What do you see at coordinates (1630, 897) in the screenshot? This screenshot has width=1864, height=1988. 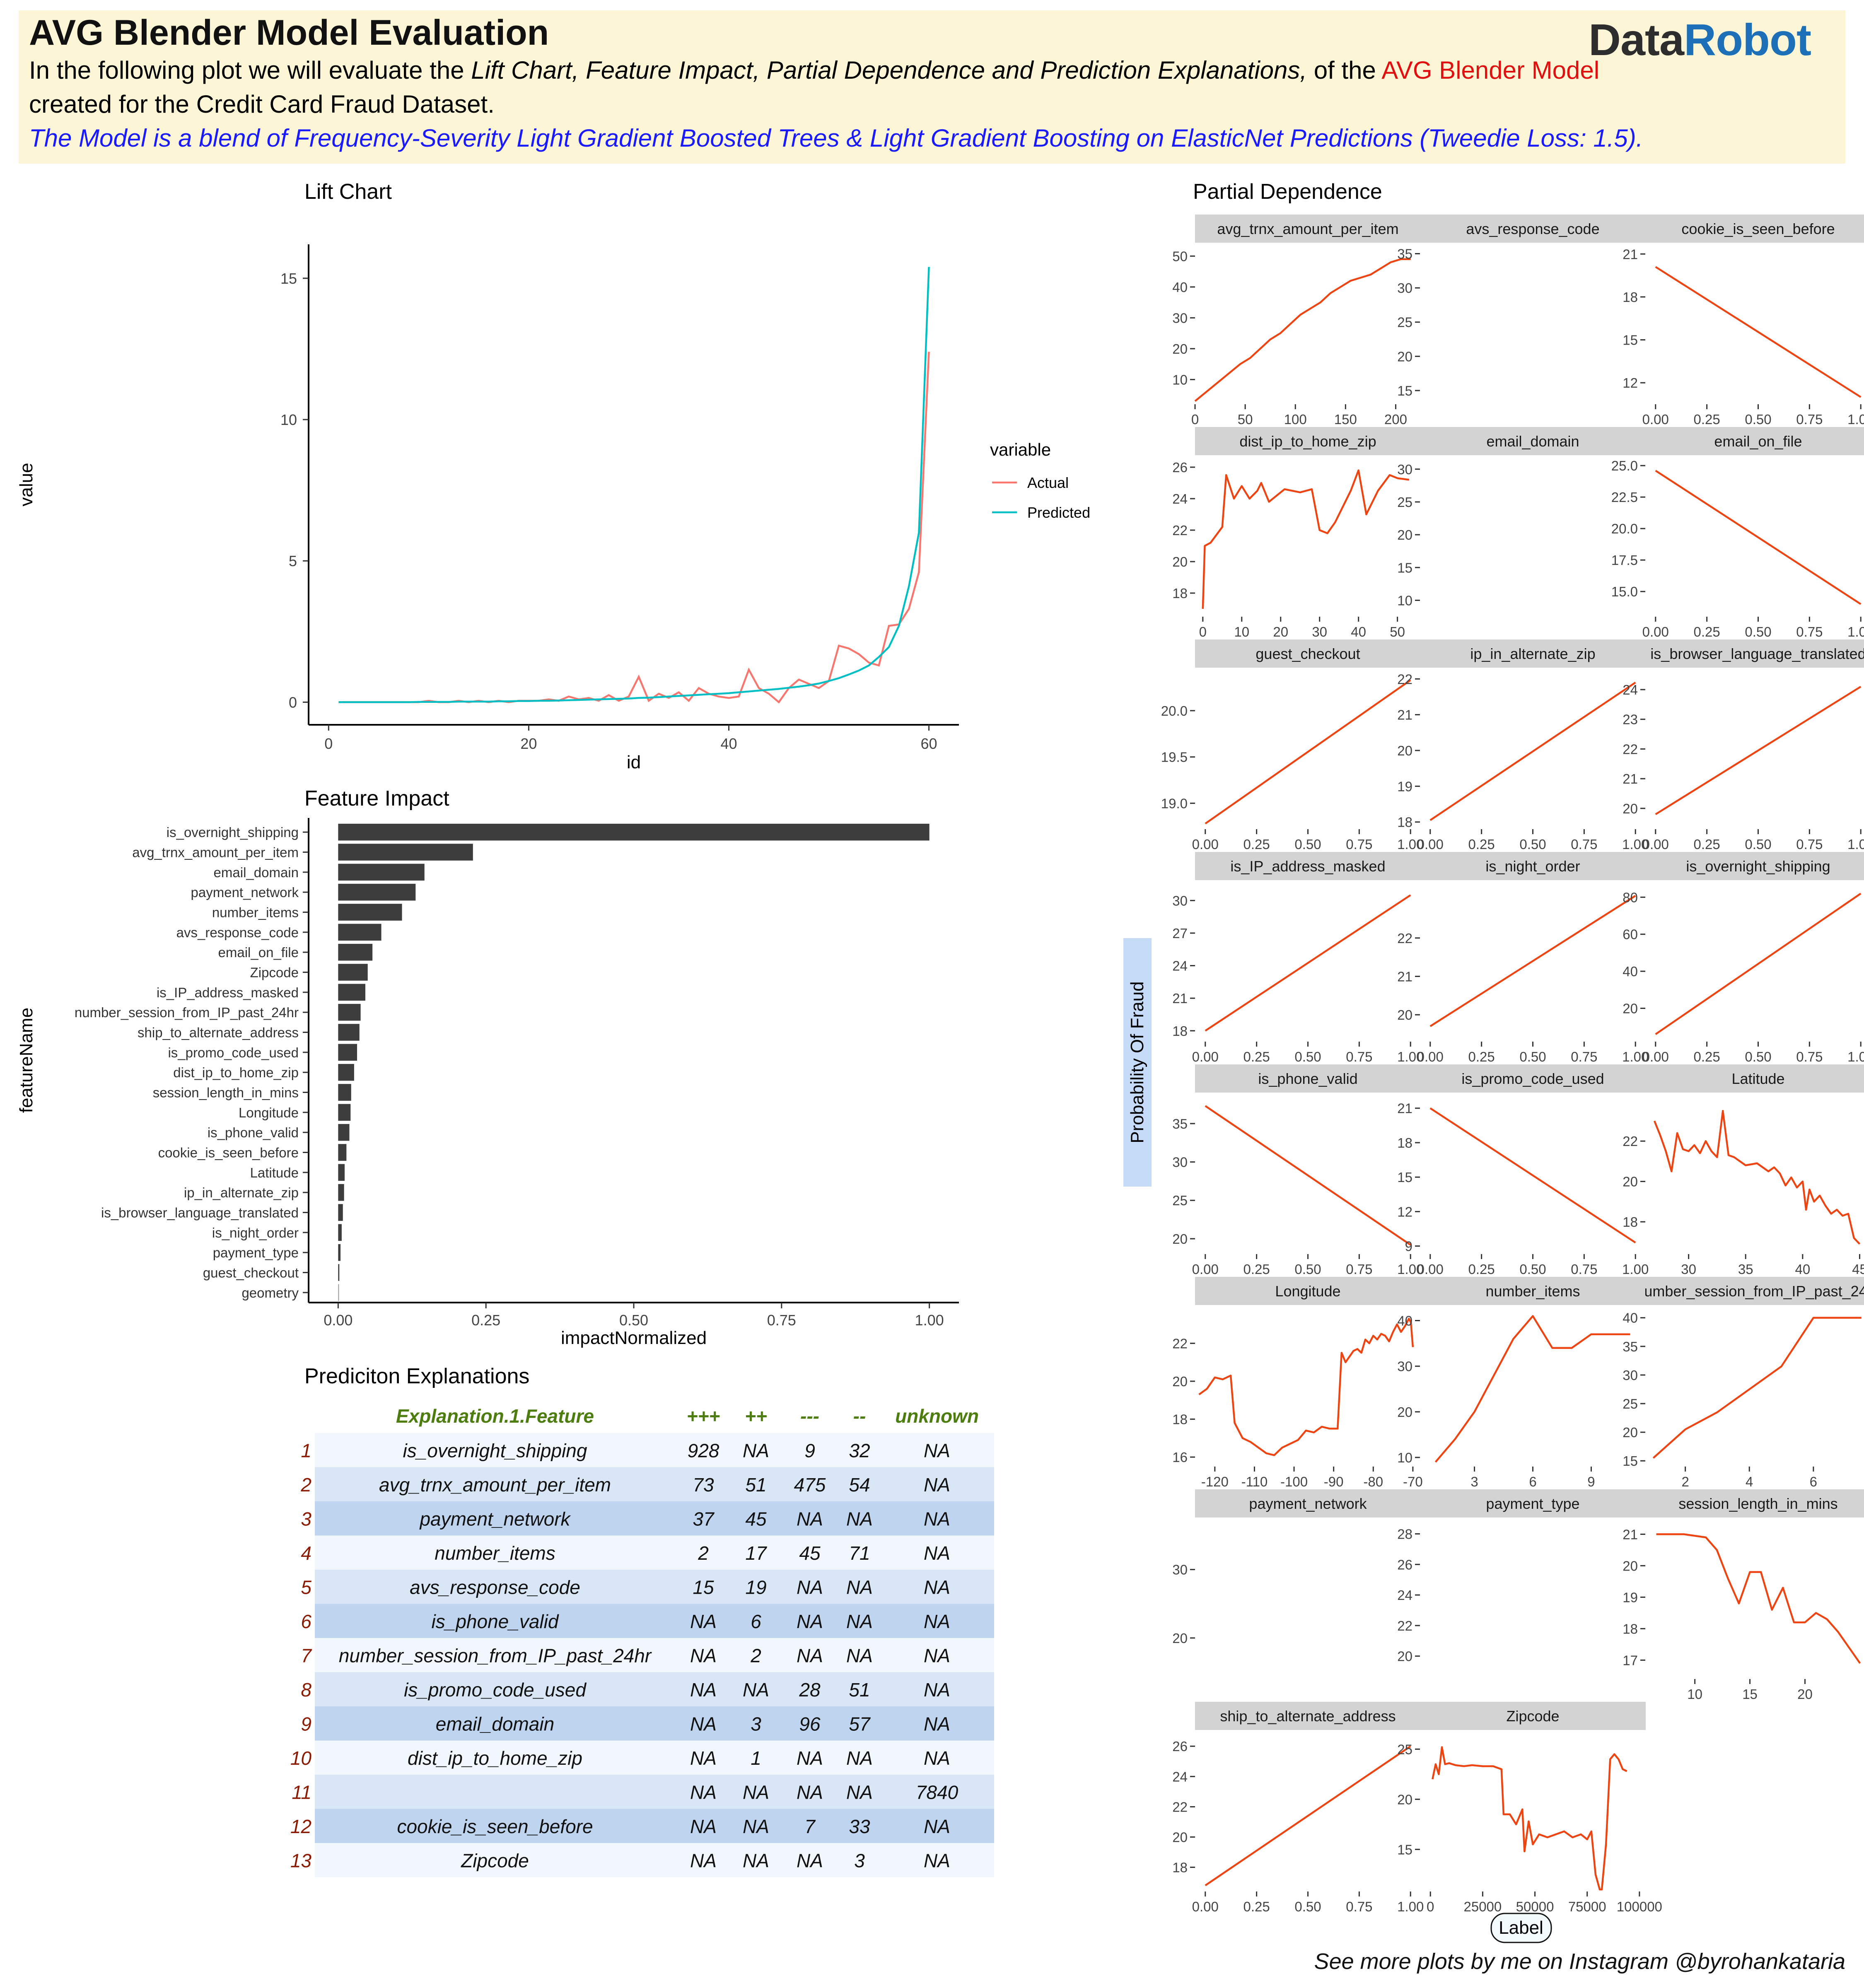 I see `pd-y-tick-label: 80` at bounding box center [1630, 897].